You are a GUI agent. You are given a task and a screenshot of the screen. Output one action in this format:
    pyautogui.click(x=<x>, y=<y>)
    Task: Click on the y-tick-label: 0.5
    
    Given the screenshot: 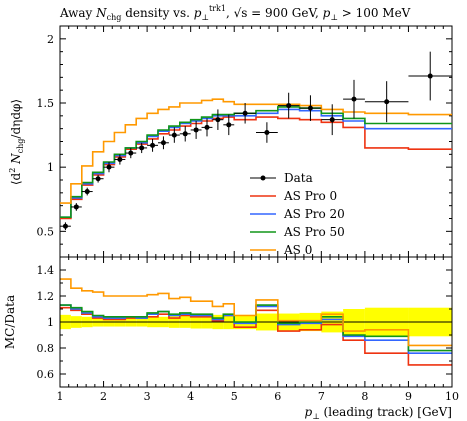 What is the action you would take?
    pyautogui.click(x=46, y=231)
    